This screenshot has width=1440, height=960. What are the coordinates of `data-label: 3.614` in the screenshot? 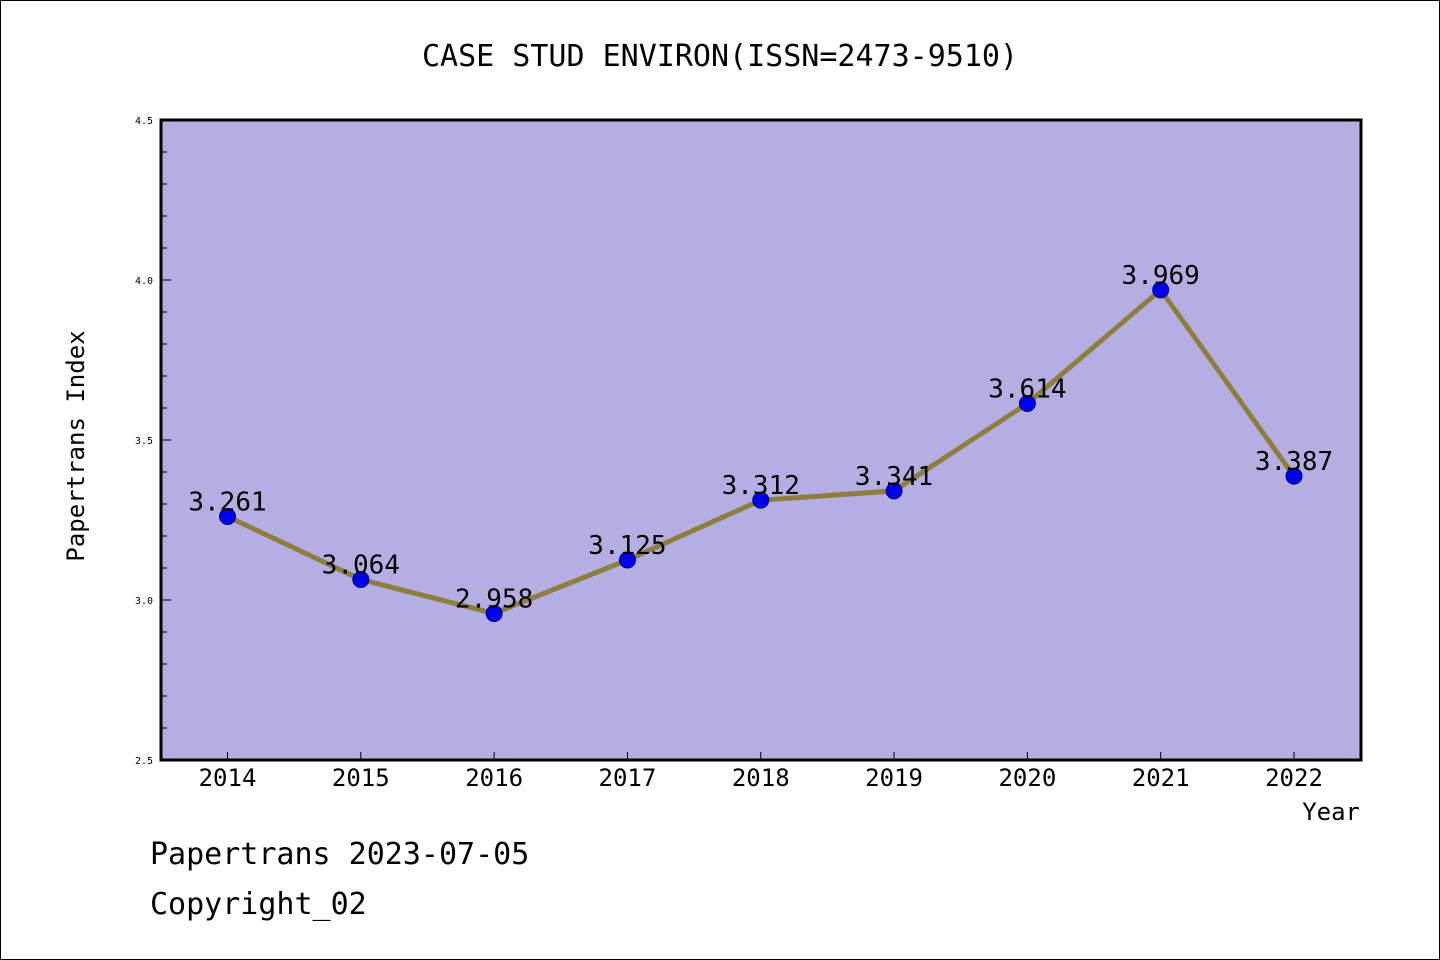 It's located at (1027, 390).